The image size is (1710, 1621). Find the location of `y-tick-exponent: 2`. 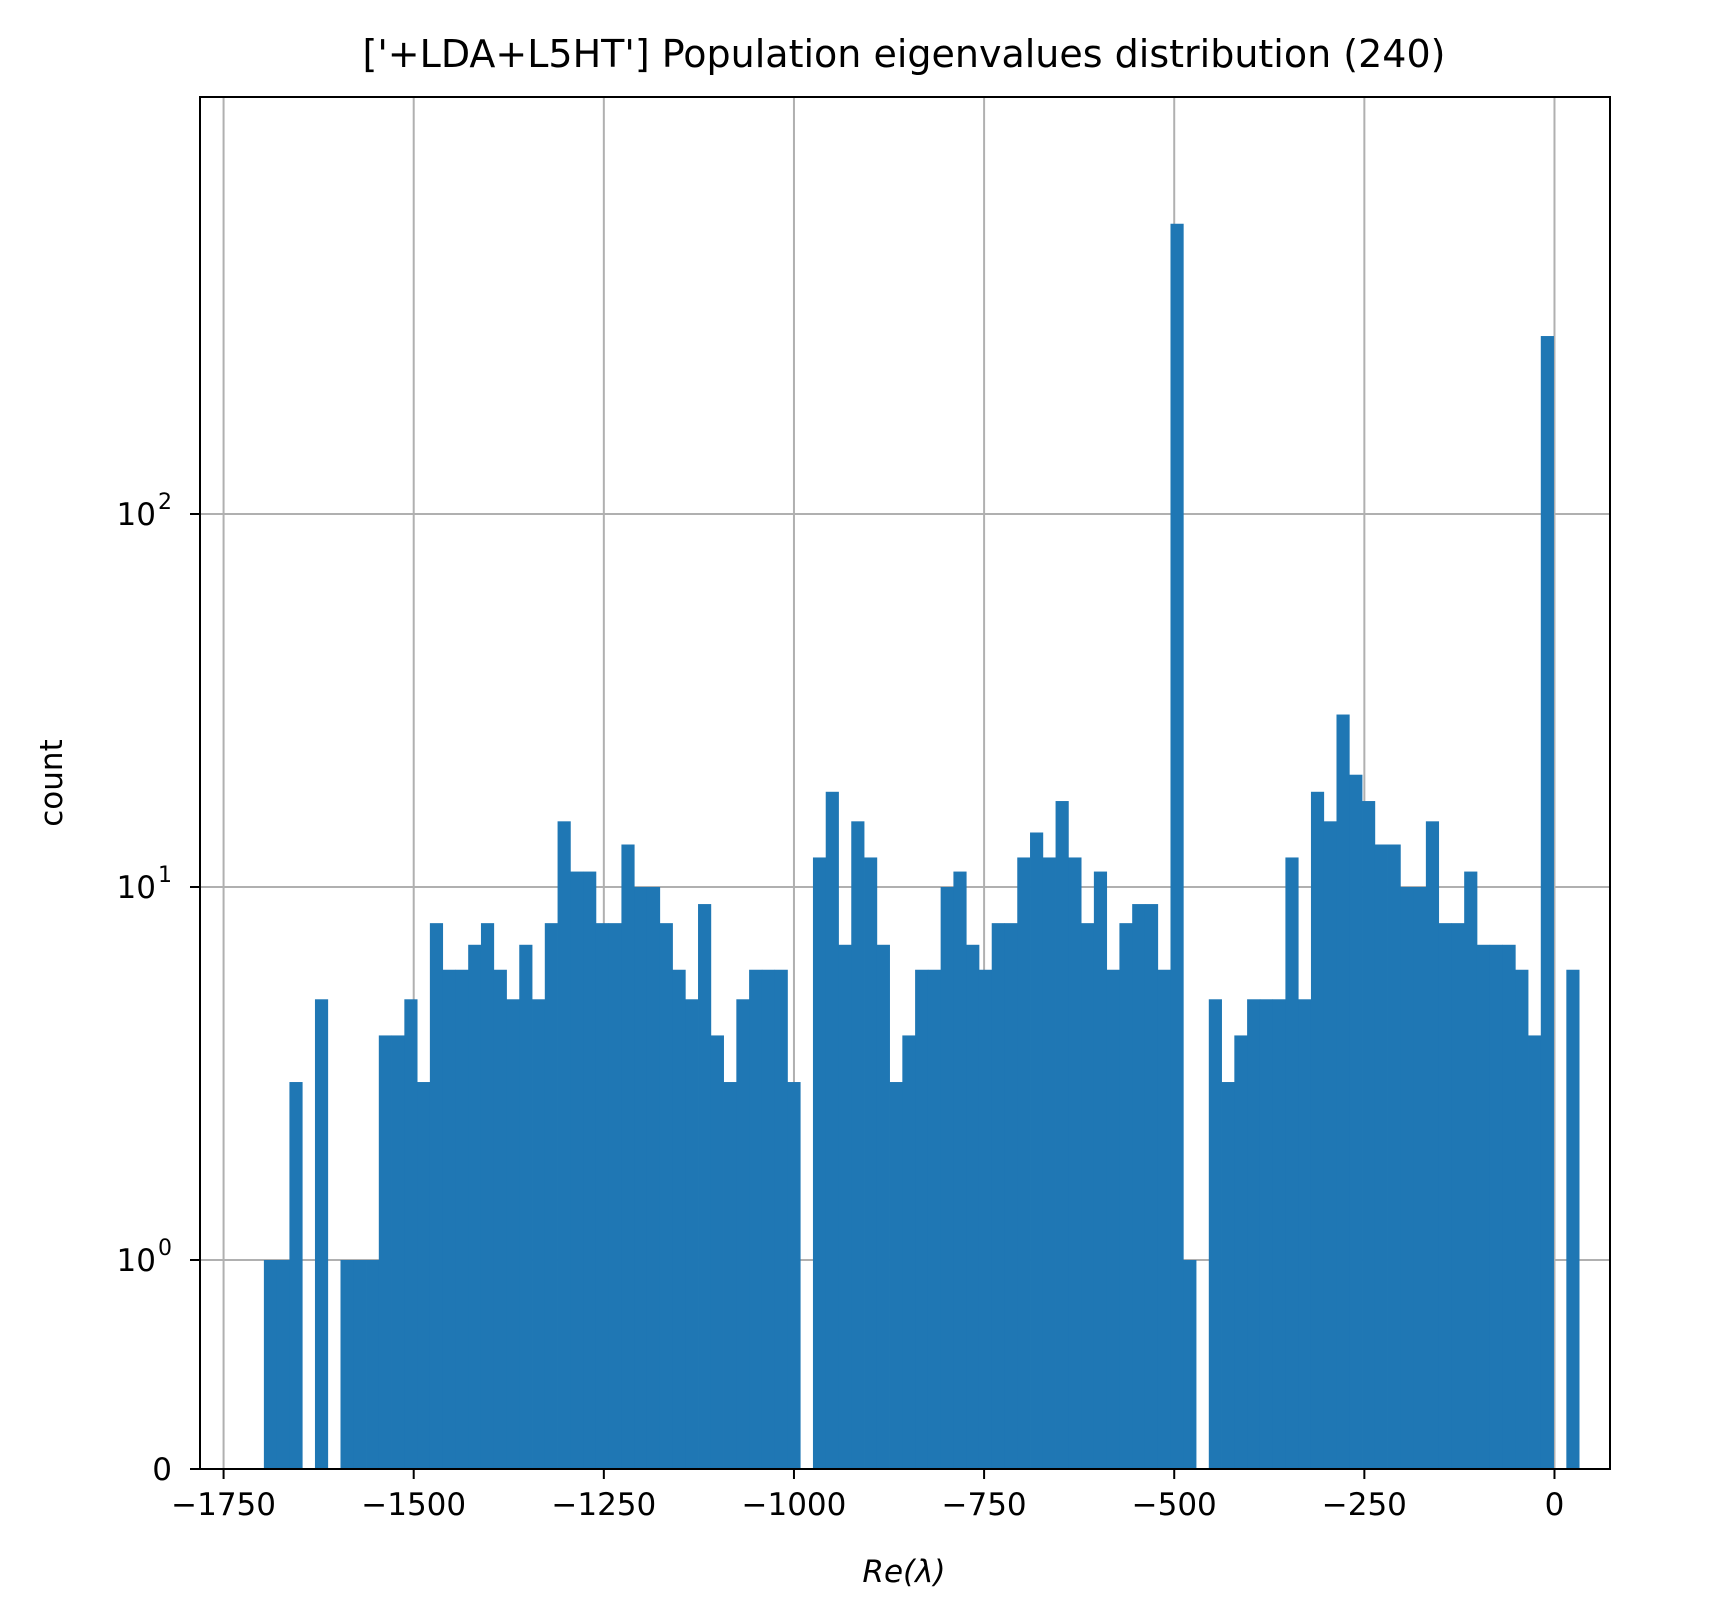

y-tick-exponent: 2 is located at coordinates (165, 502).